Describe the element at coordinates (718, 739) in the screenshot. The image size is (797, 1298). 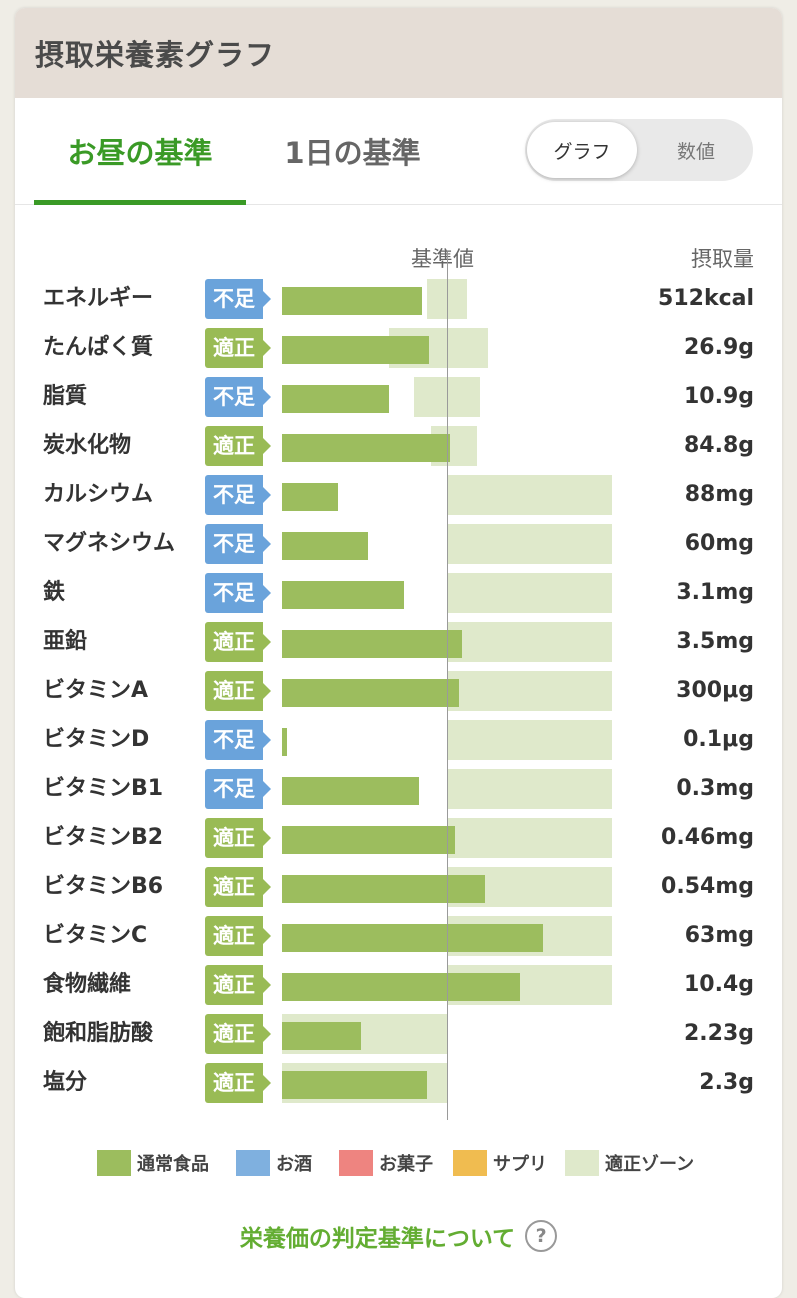
I see `intake-amount: 0.1μg` at that location.